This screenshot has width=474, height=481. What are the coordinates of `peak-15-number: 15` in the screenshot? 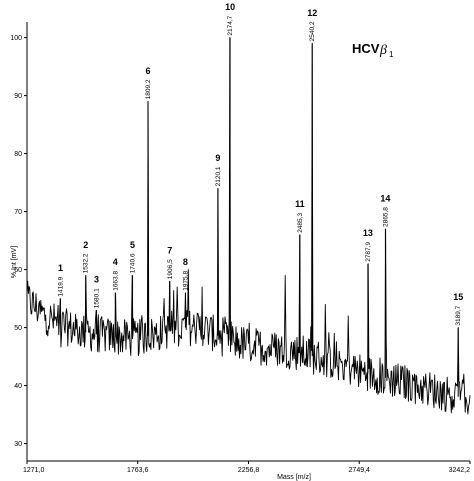 It's located at (458, 297).